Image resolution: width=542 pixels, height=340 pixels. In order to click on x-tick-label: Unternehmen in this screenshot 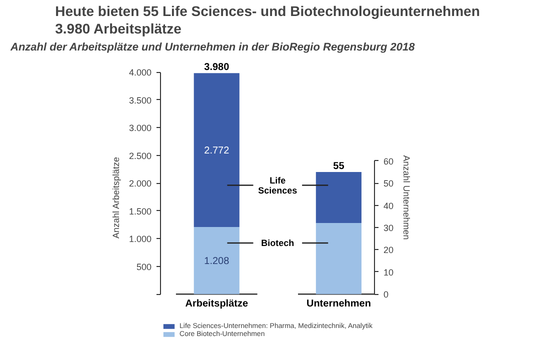, I will do `click(338, 304)`.